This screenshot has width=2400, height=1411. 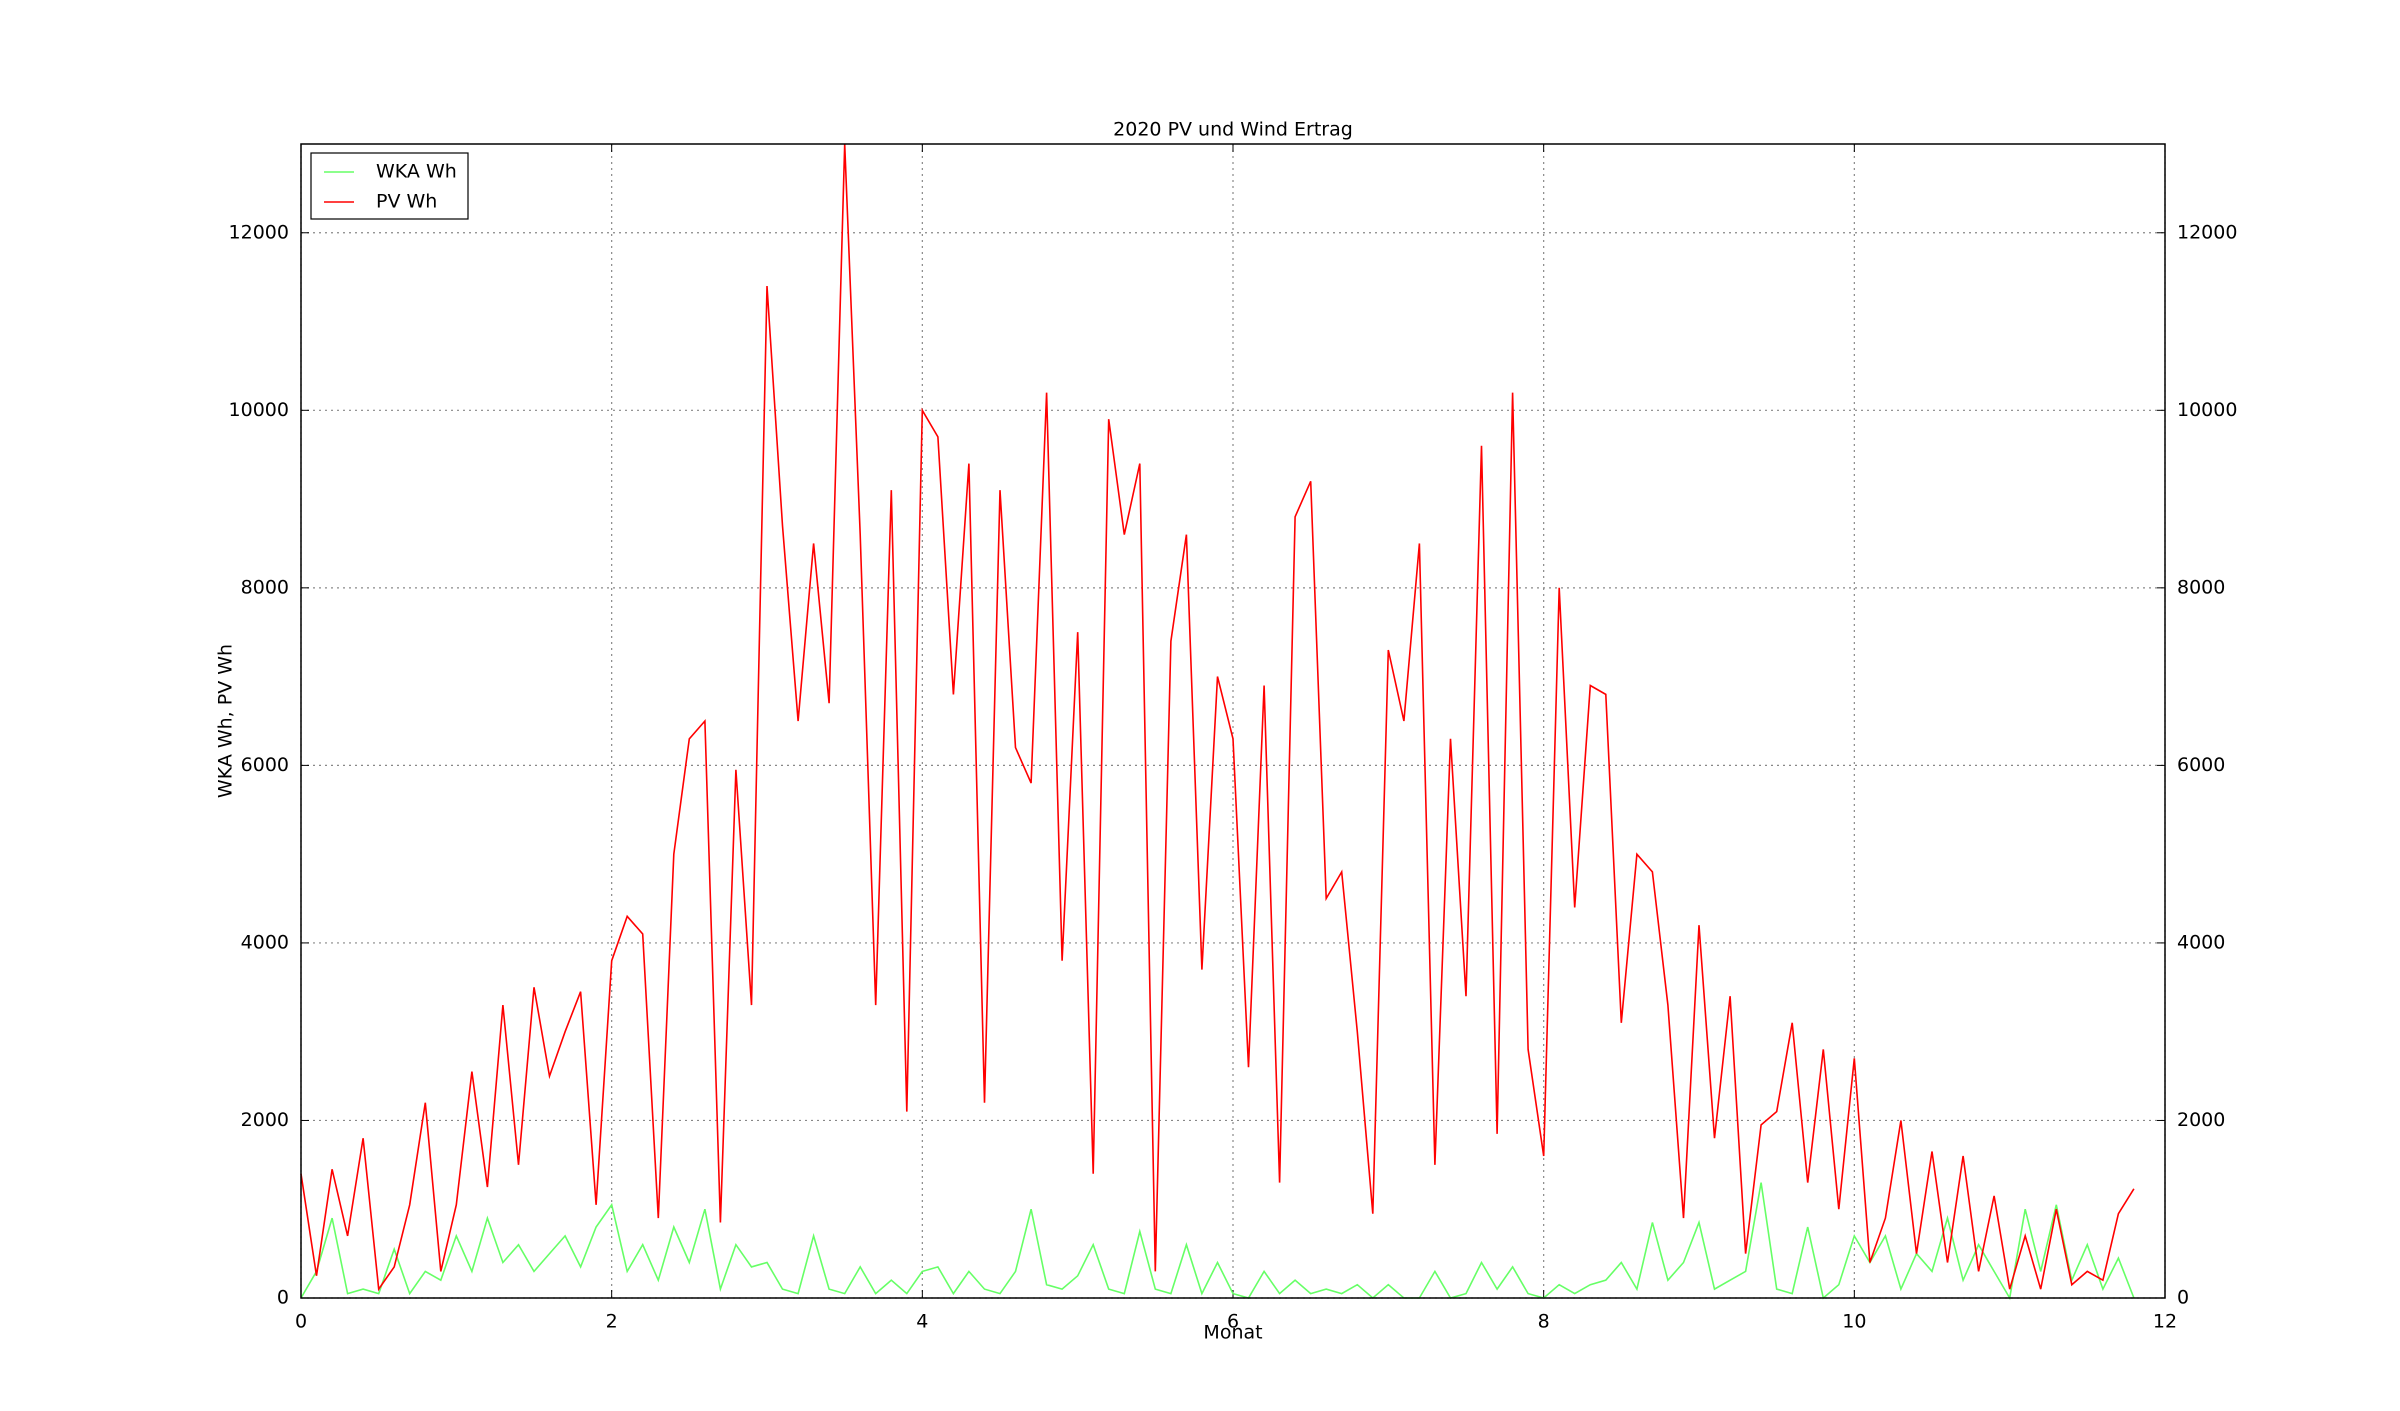 What do you see at coordinates (1233, 130) in the screenshot?
I see `chart-title: 2020 PV und Wind Ertrag` at bounding box center [1233, 130].